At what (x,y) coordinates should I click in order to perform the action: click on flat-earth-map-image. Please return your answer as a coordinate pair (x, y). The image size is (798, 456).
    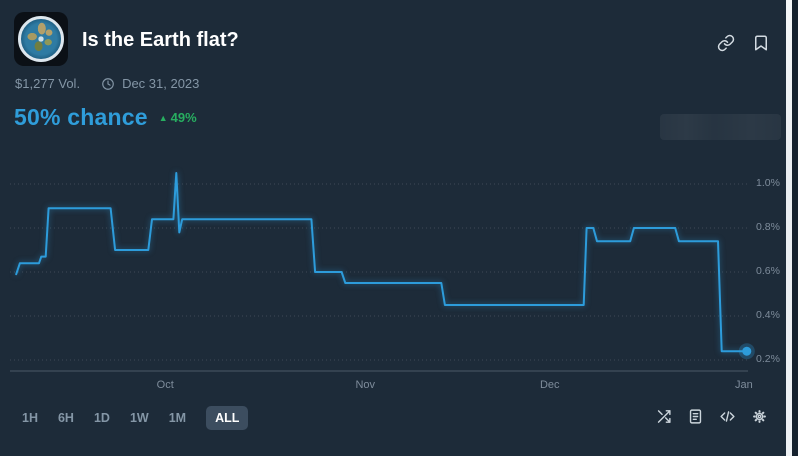
    Looking at the image, I should click on (41, 39).